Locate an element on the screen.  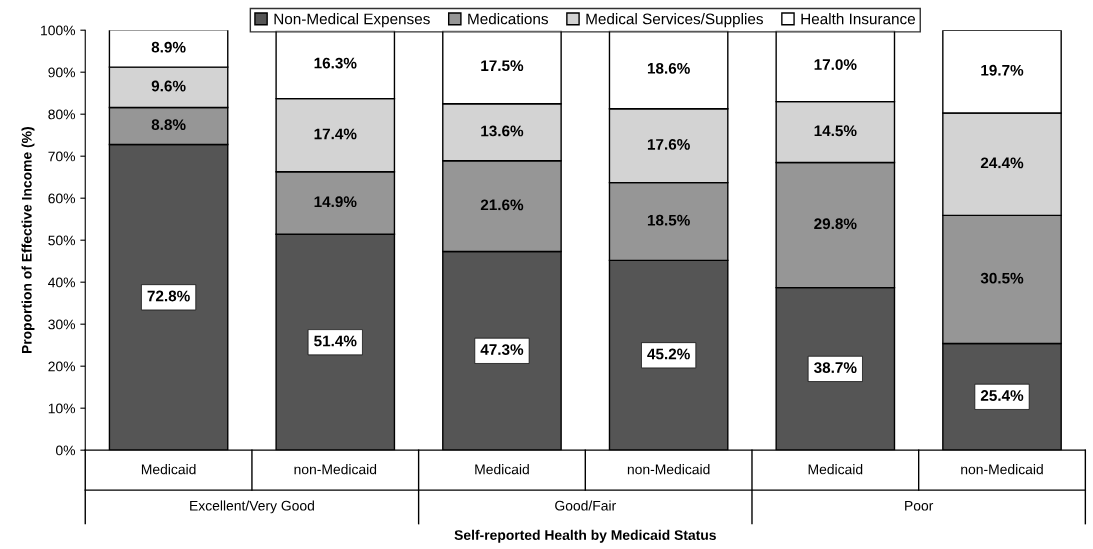
data-label: 14.5% is located at coordinates (835, 131).